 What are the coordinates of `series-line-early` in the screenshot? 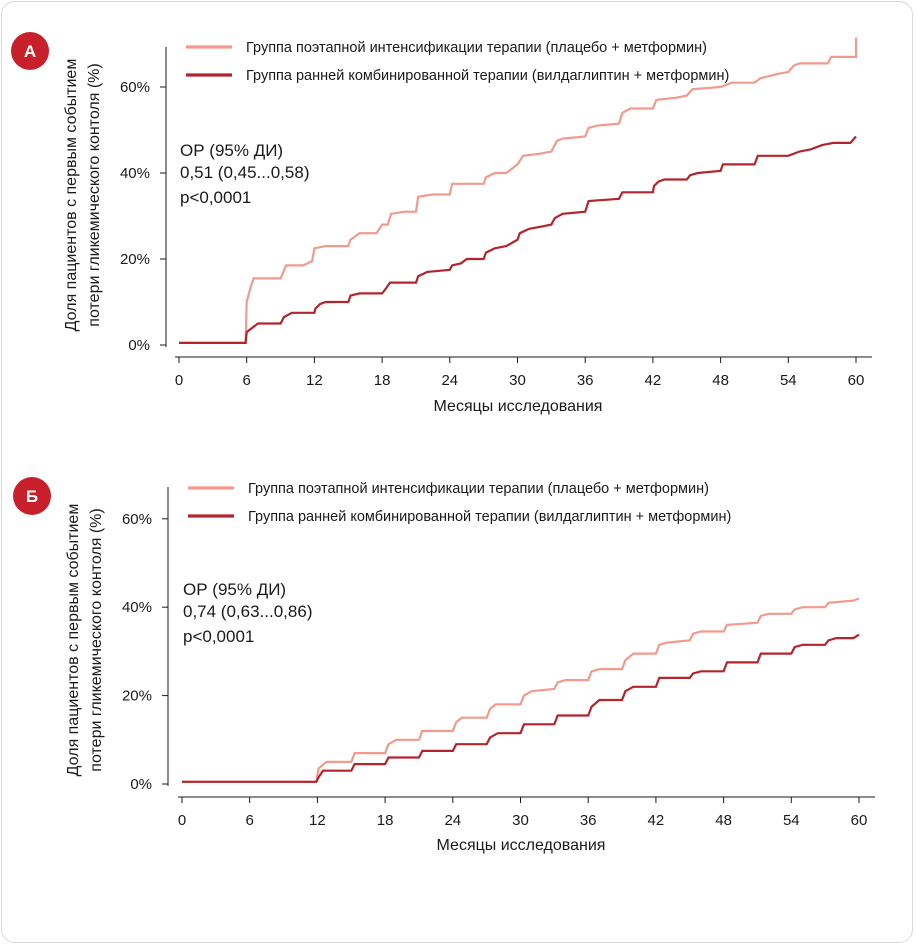 It's located at (521, 708).